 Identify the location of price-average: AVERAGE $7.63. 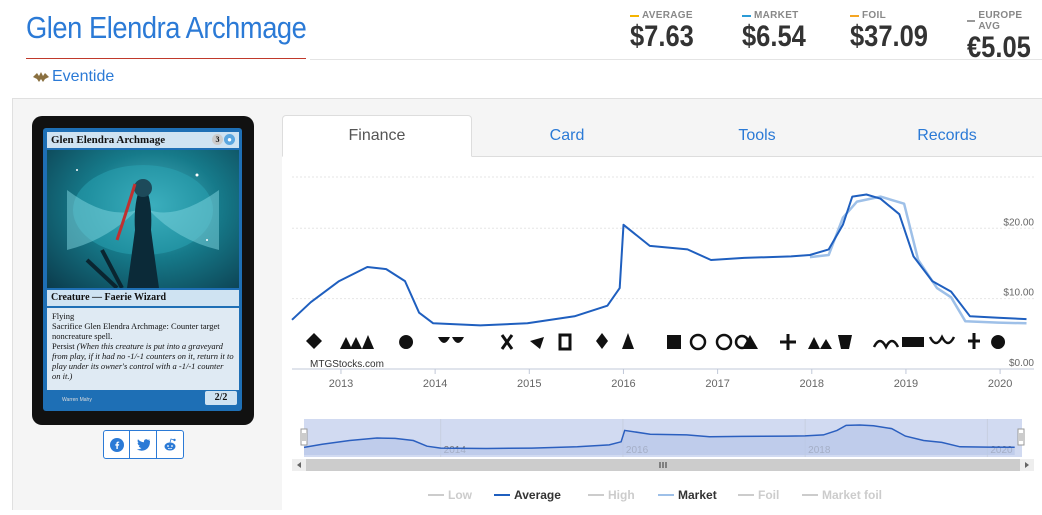
(667, 32).